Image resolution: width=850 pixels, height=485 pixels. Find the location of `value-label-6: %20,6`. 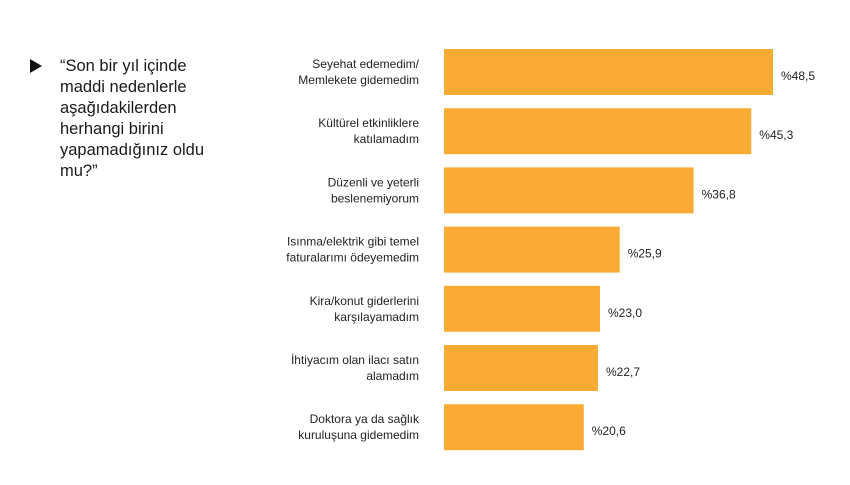

value-label-6: %20,6 is located at coordinates (609, 431).